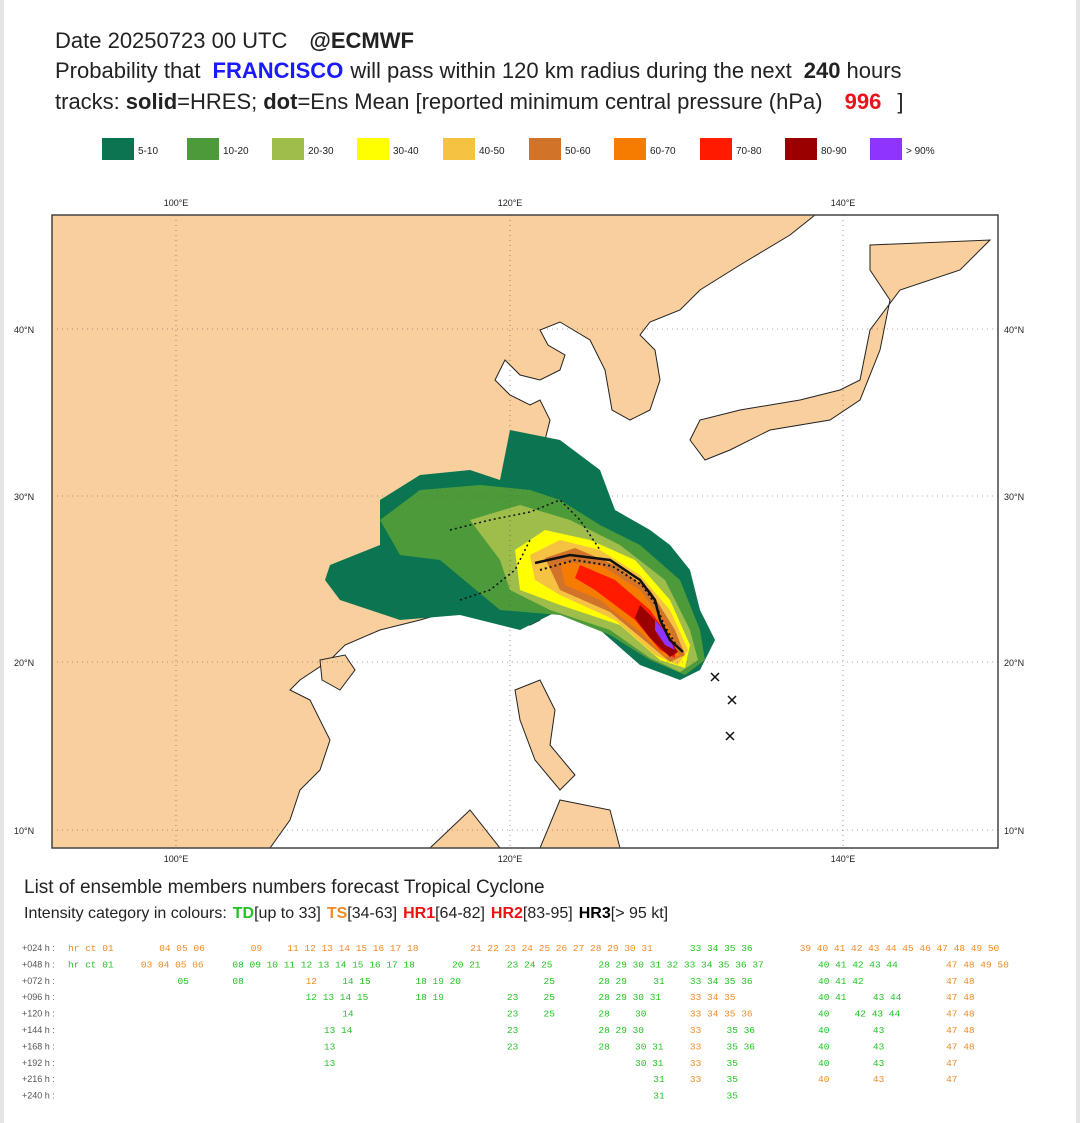 The image size is (1080, 1123). I want to click on member-numbers: 21 22 23 24 25 26 27 28 29 30 31, so click(561, 948).